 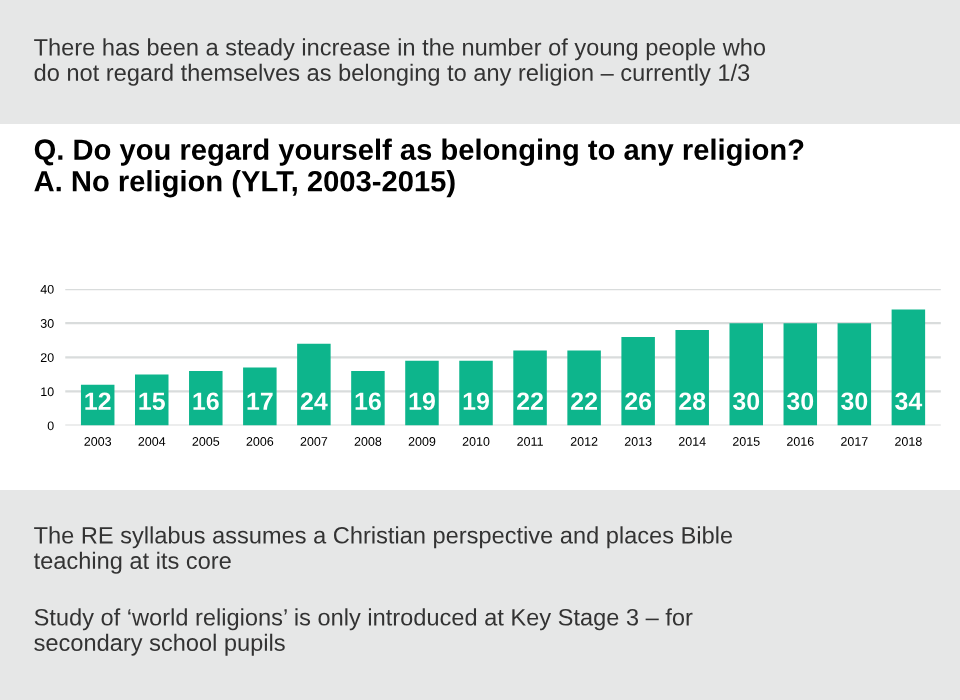 I want to click on chart-title: Q. Do you regard yourself as belonging to any religion? A. No religion (YLT, 2003-2015), so click(x=419, y=168).